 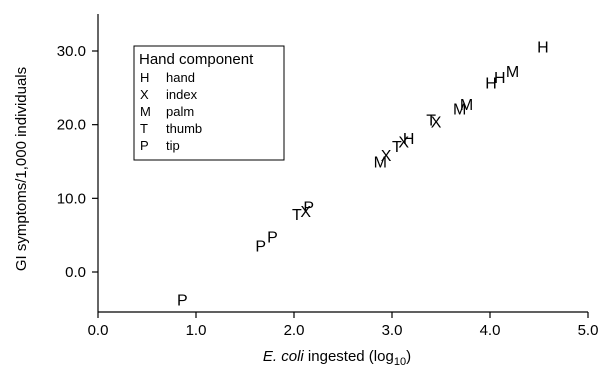 What do you see at coordinates (180, 77) in the screenshot?
I see `legend-label: hand` at bounding box center [180, 77].